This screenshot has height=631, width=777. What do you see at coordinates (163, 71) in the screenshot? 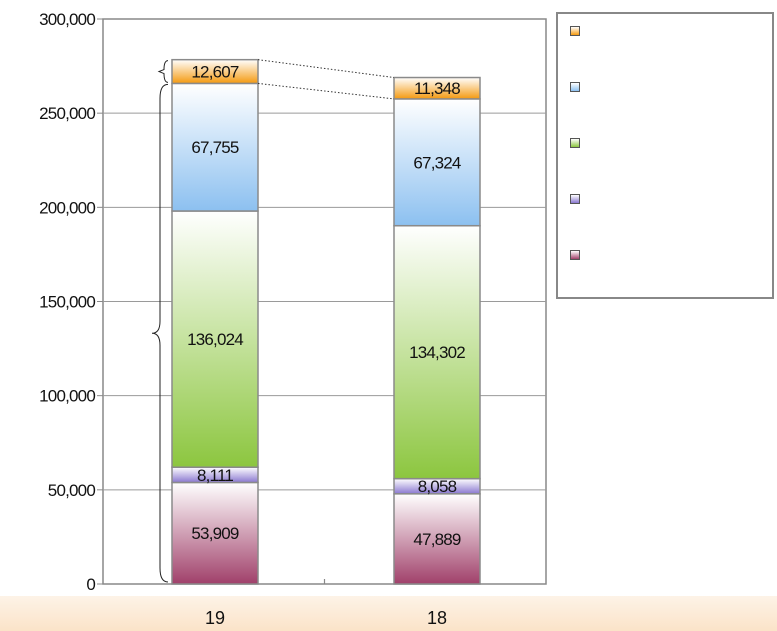
I see `brace-small` at bounding box center [163, 71].